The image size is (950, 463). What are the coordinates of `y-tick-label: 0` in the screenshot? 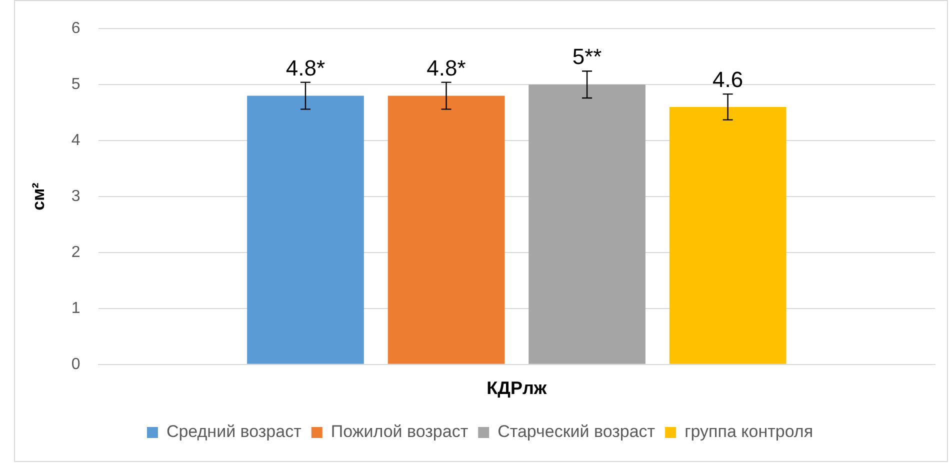 It's located at (75, 364).